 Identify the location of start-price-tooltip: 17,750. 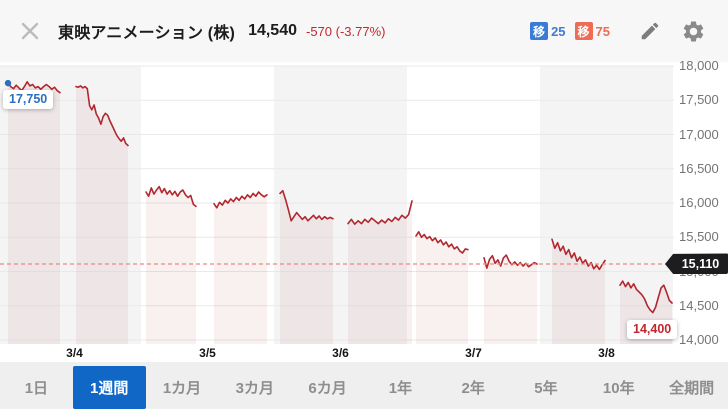
(28, 100).